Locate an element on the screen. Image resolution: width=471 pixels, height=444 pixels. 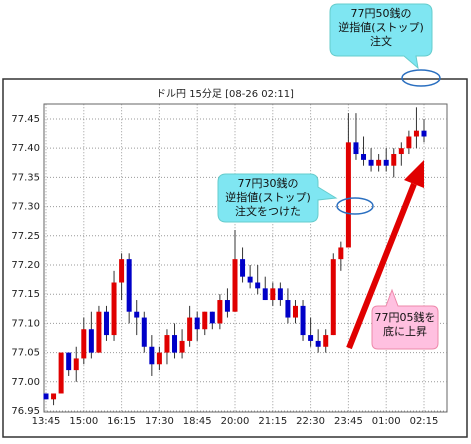
arrow-head is located at coordinates (414, 174).